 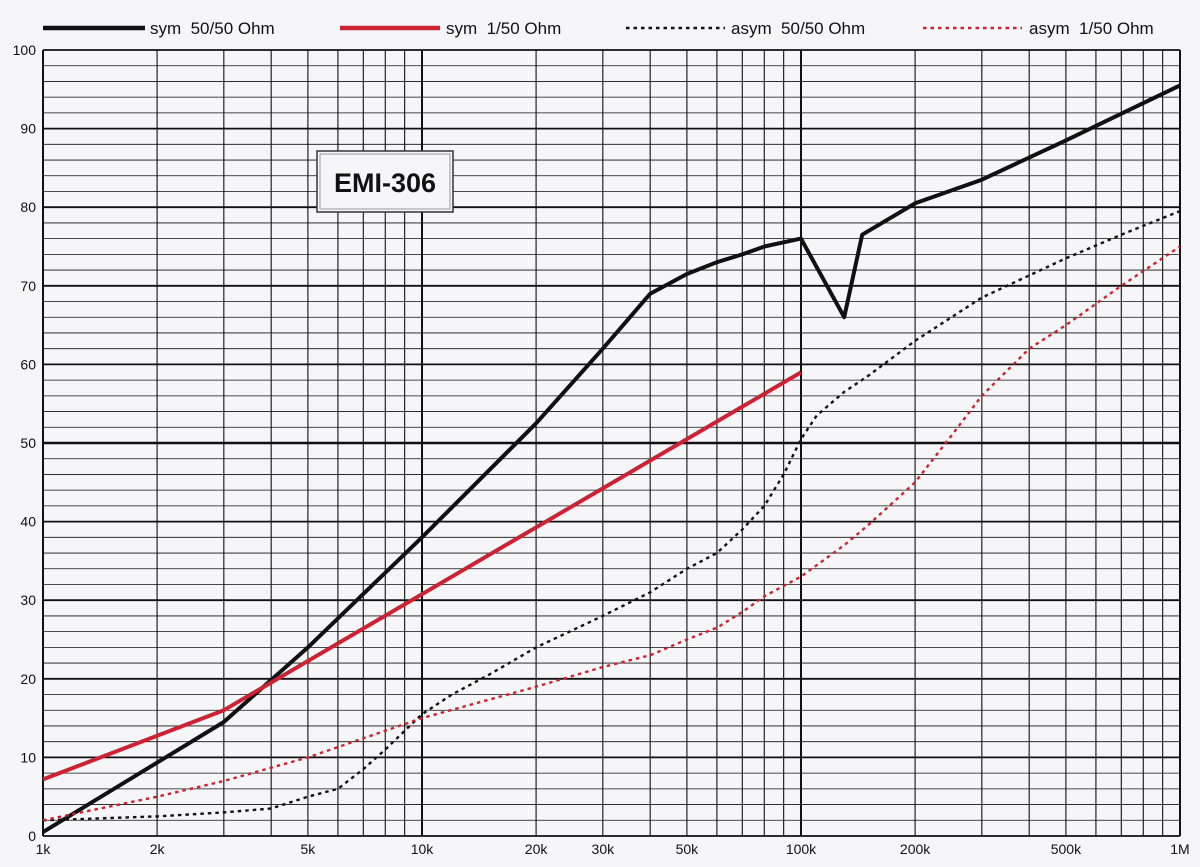 What do you see at coordinates (1091, 28) in the screenshot?
I see `legend-label: asym 1/50 Ohm` at bounding box center [1091, 28].